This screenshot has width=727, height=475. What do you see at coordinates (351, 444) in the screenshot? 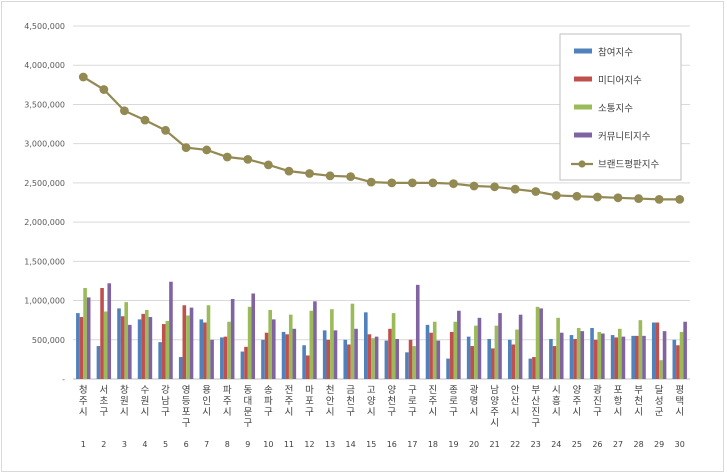
I see `x-tick-number: 14` at bounding box center [351, 444].